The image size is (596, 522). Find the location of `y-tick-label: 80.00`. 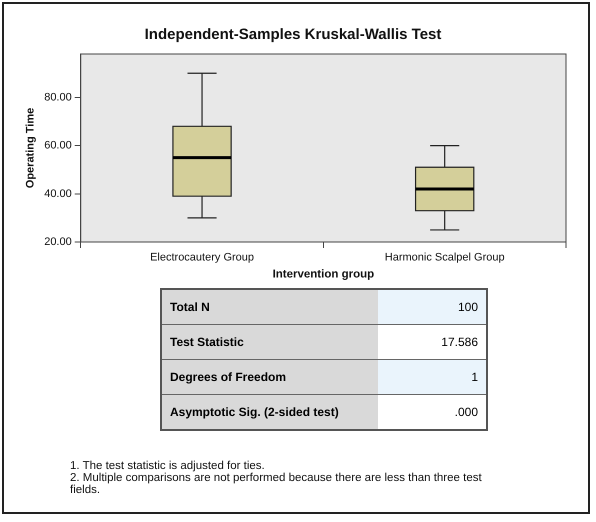

y-tick-label: 80.00 is located at coordinates (58, 97).